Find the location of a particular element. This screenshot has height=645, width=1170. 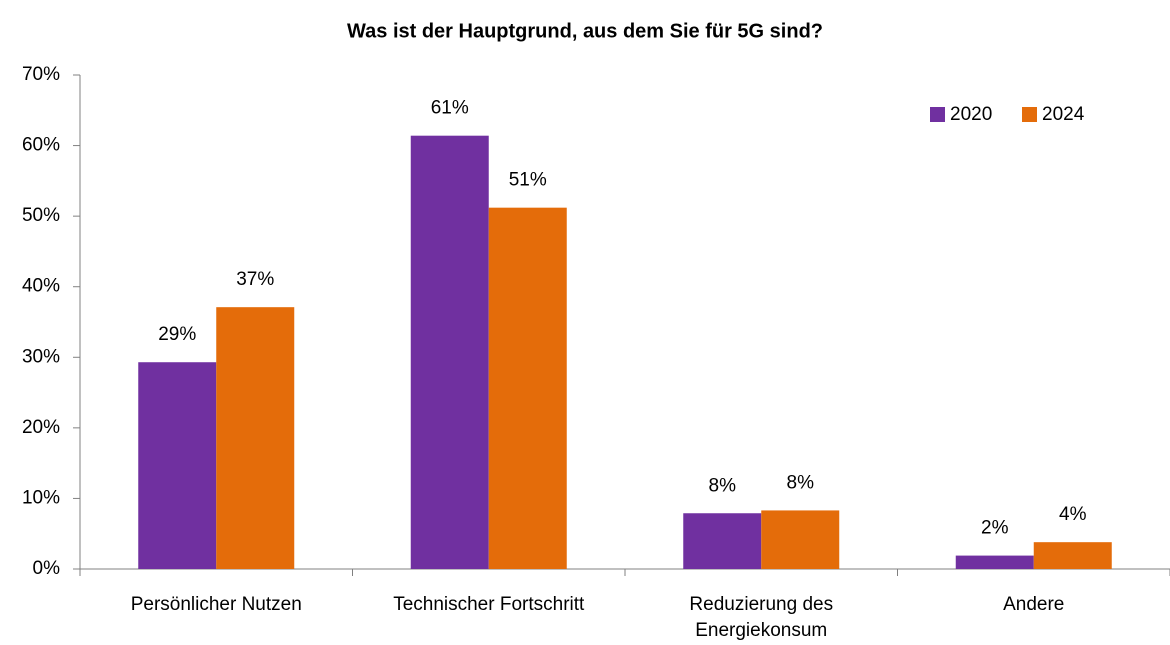

y-tick-label: 50% is located at coordinates (41, 215).